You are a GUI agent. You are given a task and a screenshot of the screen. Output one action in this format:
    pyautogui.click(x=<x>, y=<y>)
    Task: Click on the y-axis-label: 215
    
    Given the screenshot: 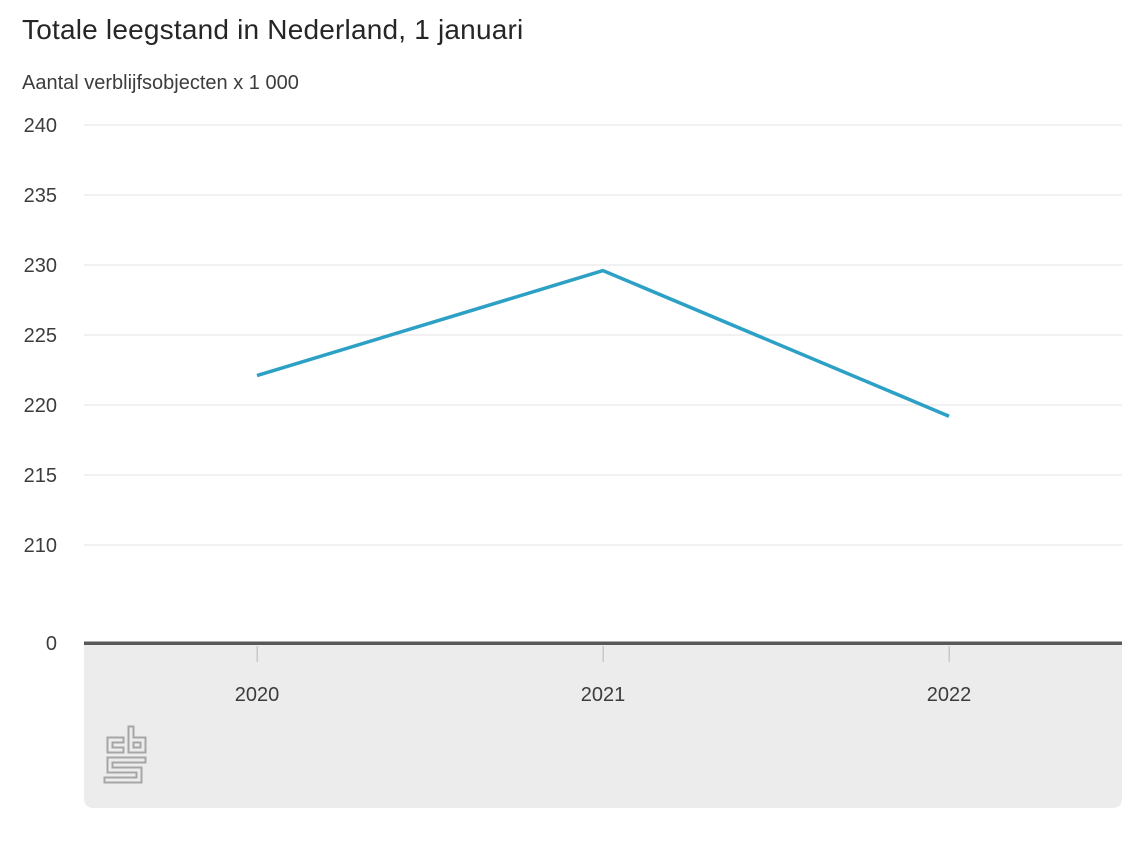 What is the action you would take?
    pyautogui.click(x=40, y=476)
    